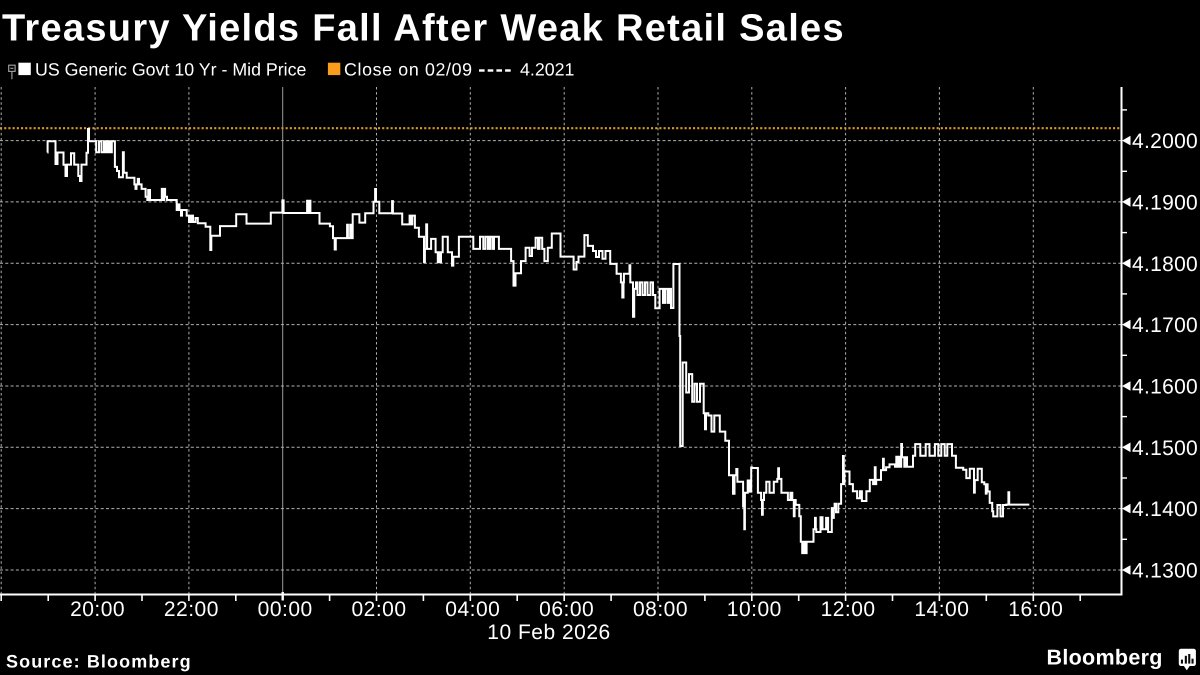  I want to click on svg-text: 4.1600, so click(1165, 387).